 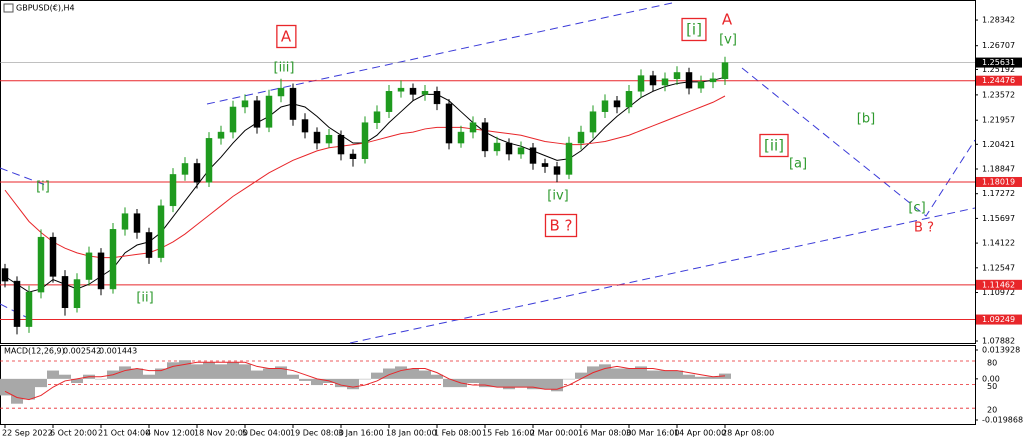 What do you see at coordinates (652, 433) in the screenshot?
I see `x-tick-label: 30 Mar 16:00` at bounding box center [652, 433].